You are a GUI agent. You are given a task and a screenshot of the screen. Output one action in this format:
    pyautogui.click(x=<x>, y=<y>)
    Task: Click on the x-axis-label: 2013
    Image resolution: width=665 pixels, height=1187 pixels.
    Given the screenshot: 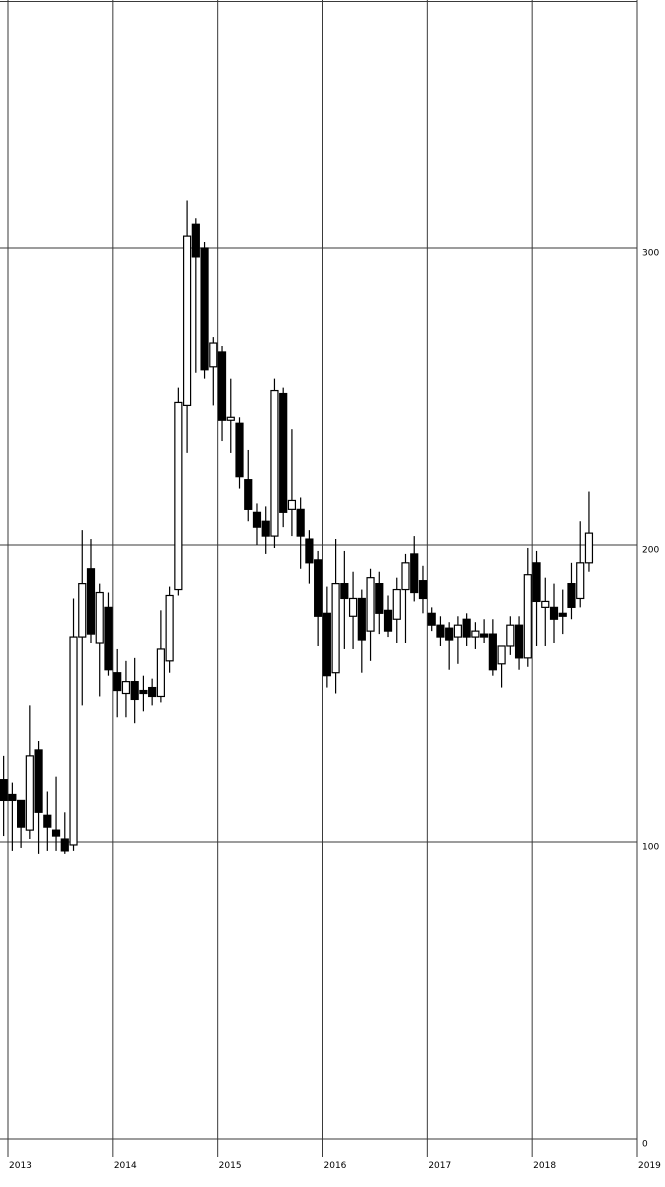 What is the action you would take?
    pyautogui.click(x=20, y=1166)
    